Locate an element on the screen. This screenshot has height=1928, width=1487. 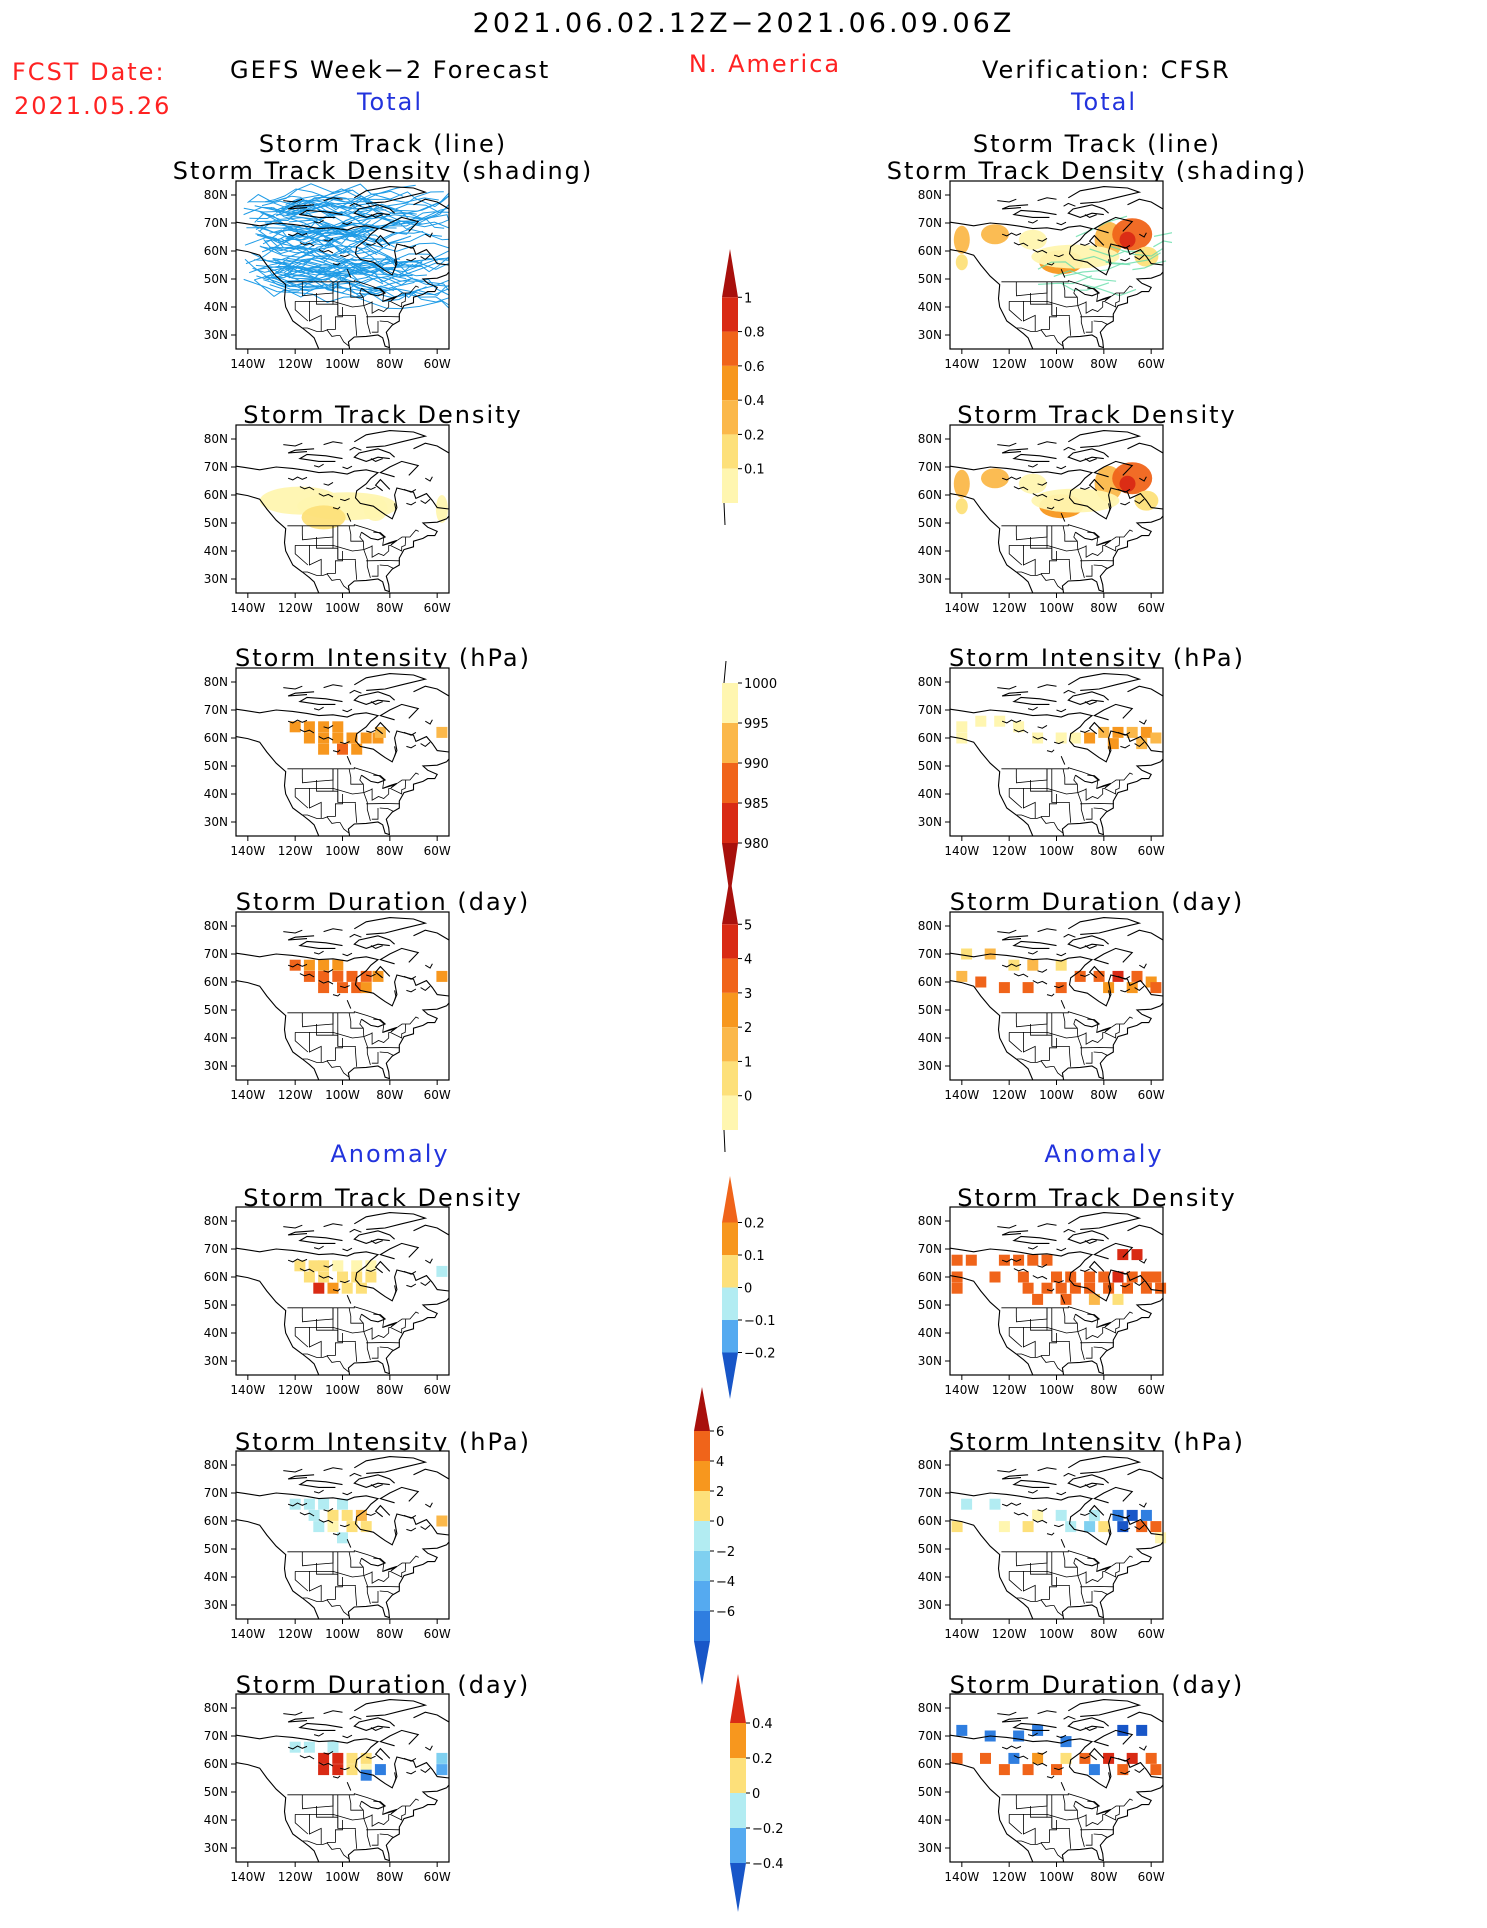
colorbar-label: 1 is located at coordinates (748, 1062).